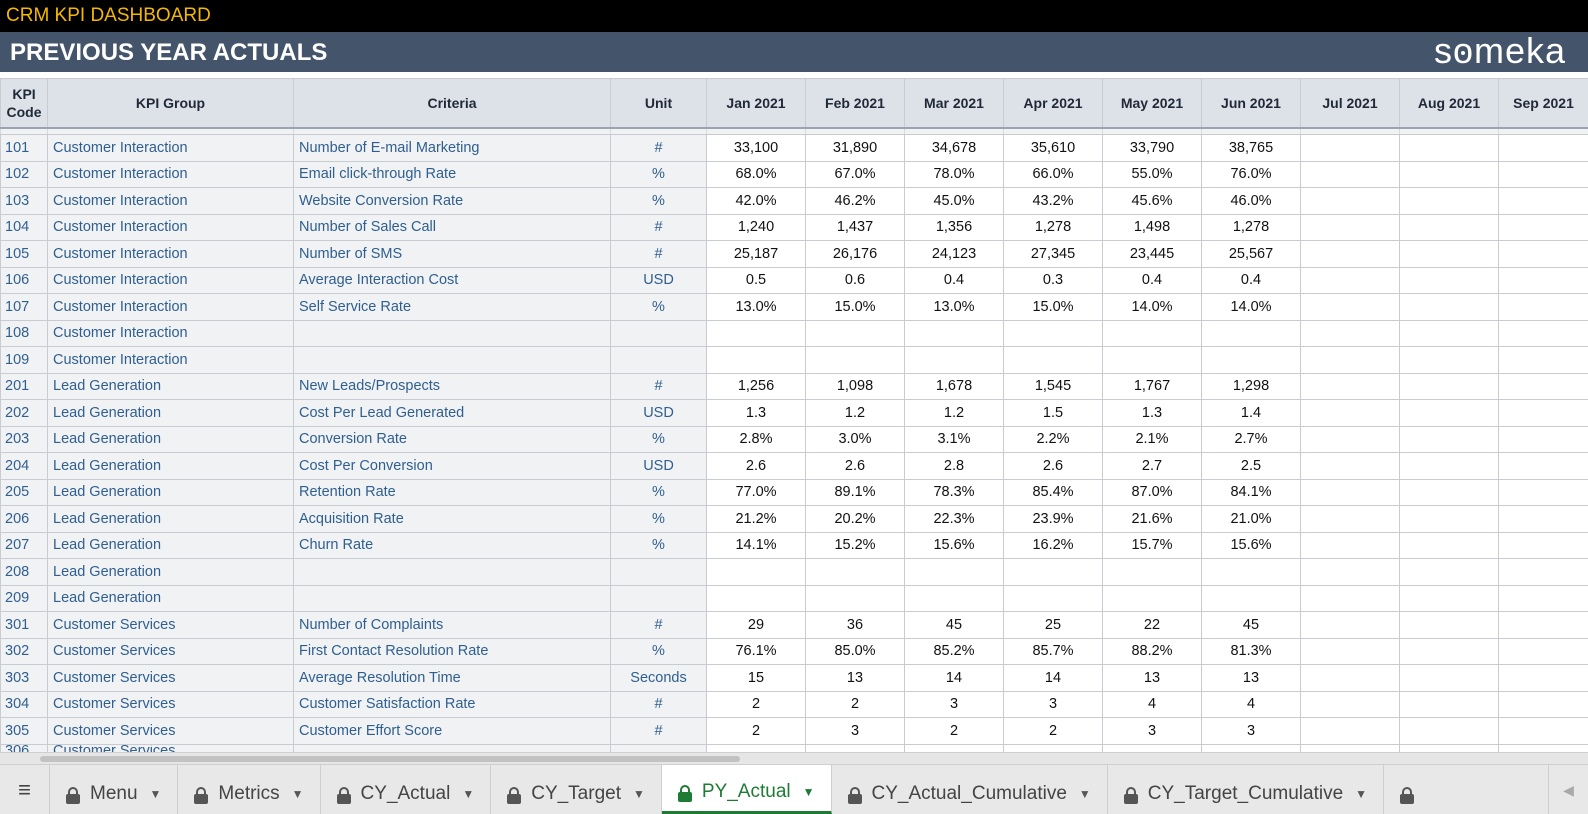 This screenshot has width=1588, height=814. I want to click on value-cell: 89.1%, so click(855, 492).